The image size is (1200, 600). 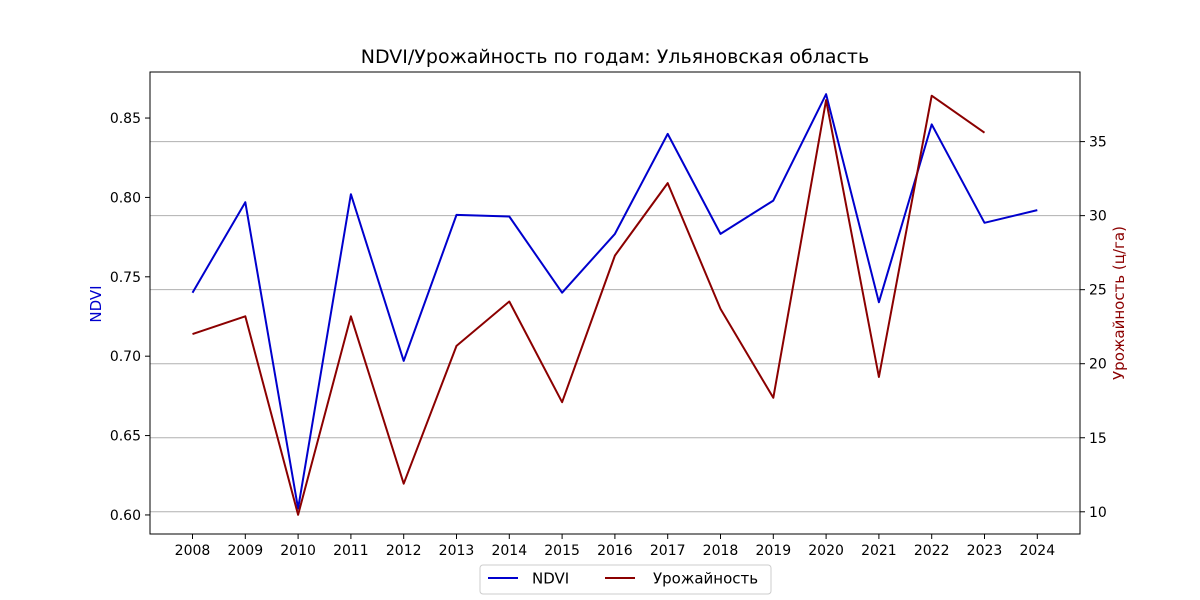 I want to click on legend-label-ndvi: NDVI, so click(x=550, y=579).